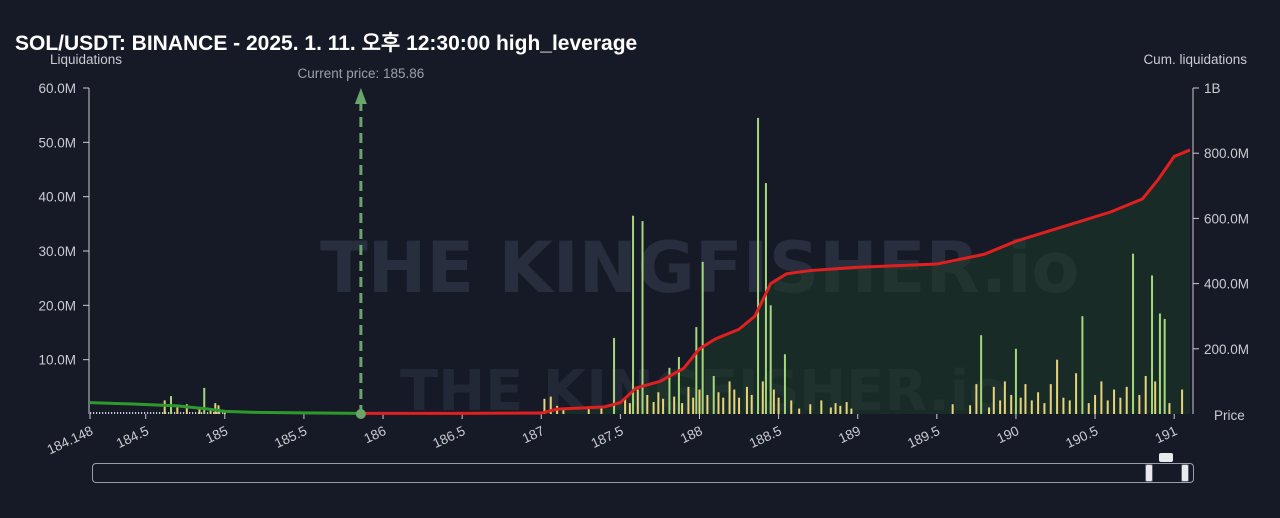 This screenshot has width=1280, height=518. Describe the element at coordinates (1226, 218) in the screenshot. I see `y2-tick-label: 600.0M` at that location.